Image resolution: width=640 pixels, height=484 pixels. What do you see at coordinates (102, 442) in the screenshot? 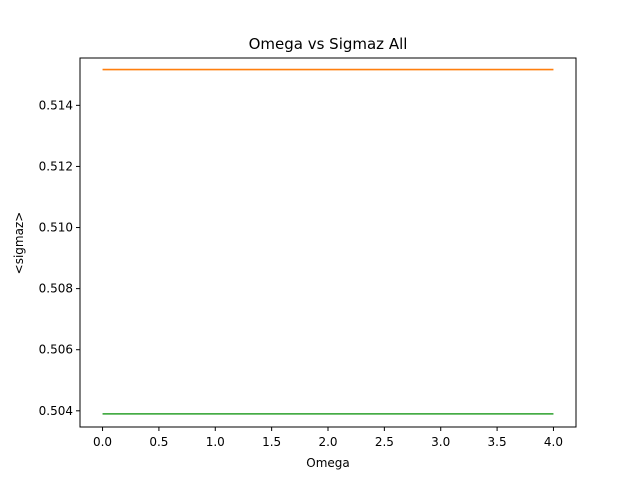
I see `x-tick-label: 0.0` at bounding box center [102, 442].